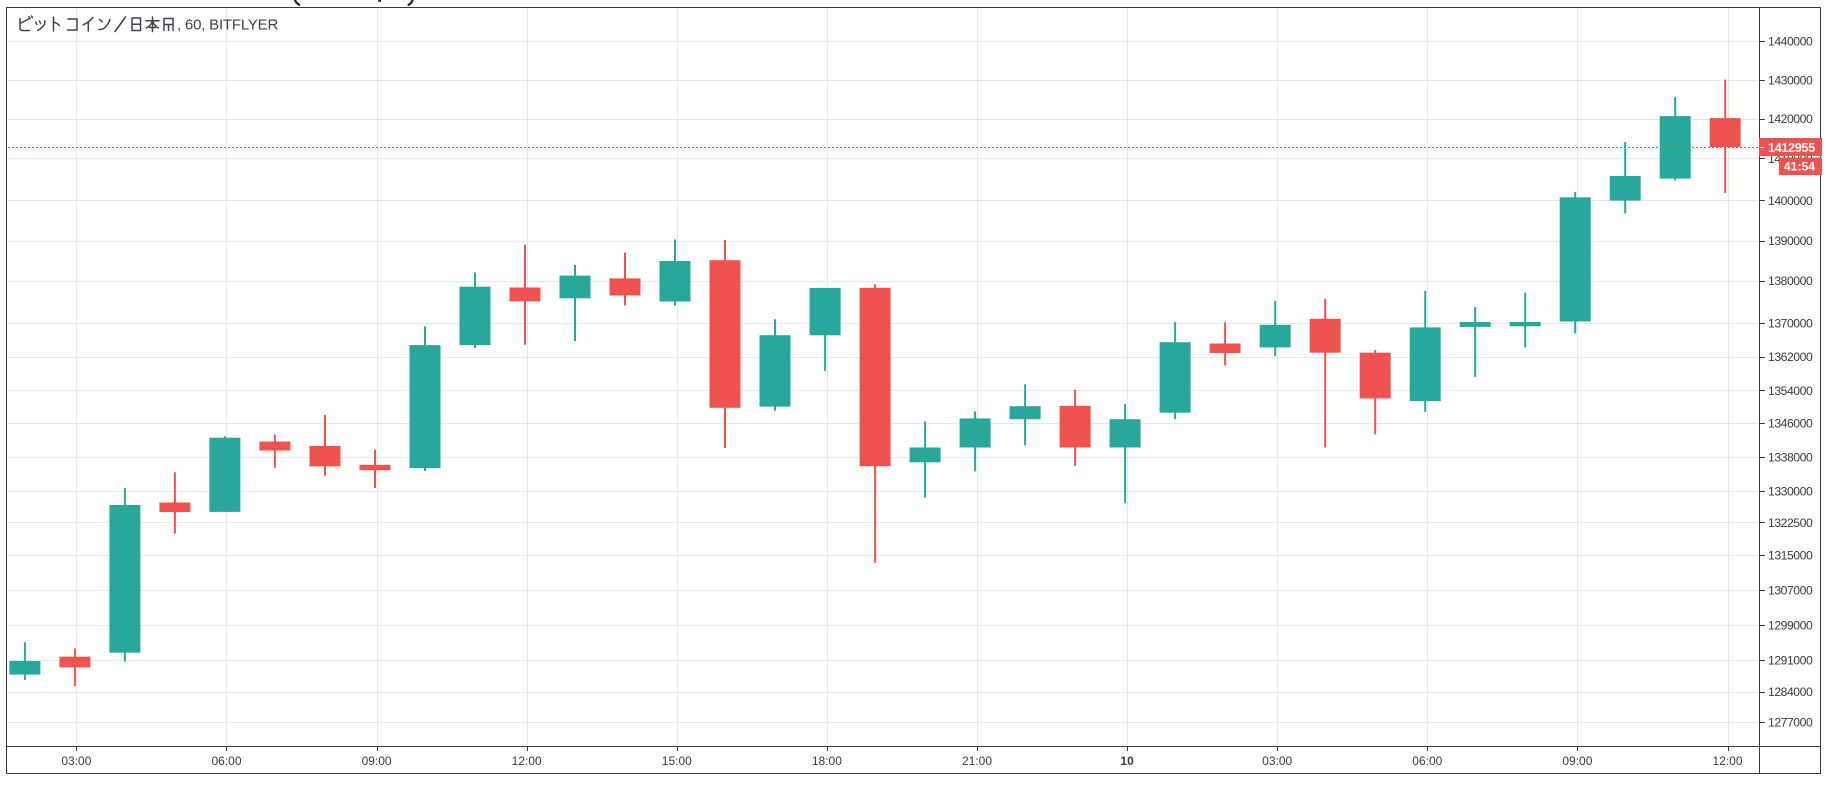  Describe the element at coordinates (1791, 148) in the screenshot. I see `svg-text: 1412955` at that location.